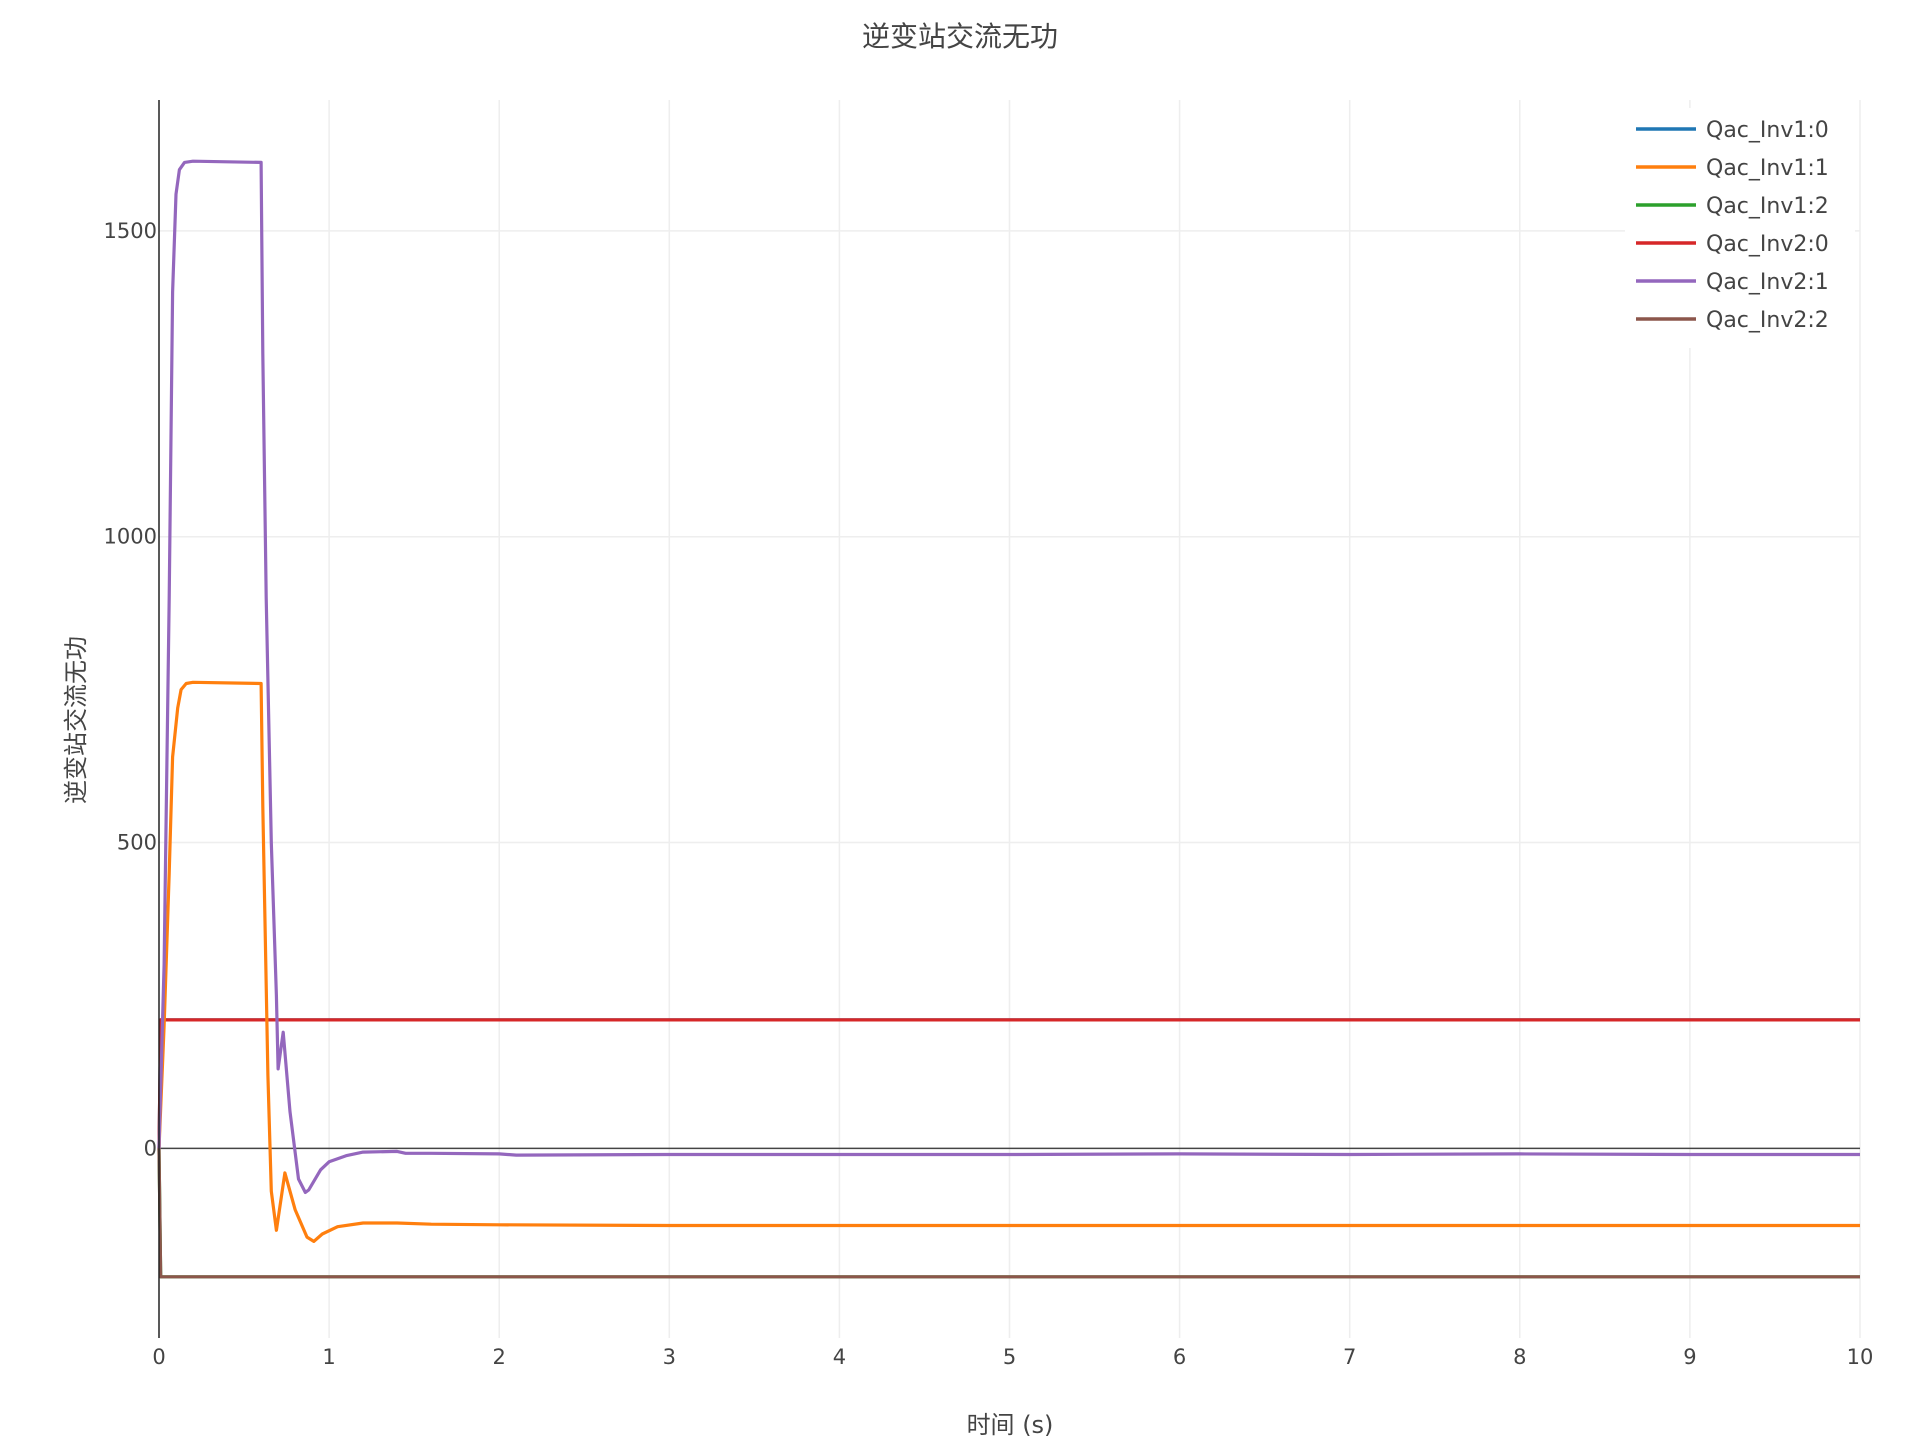  I want to click on y-tick-label: 500, so click(137, 843).